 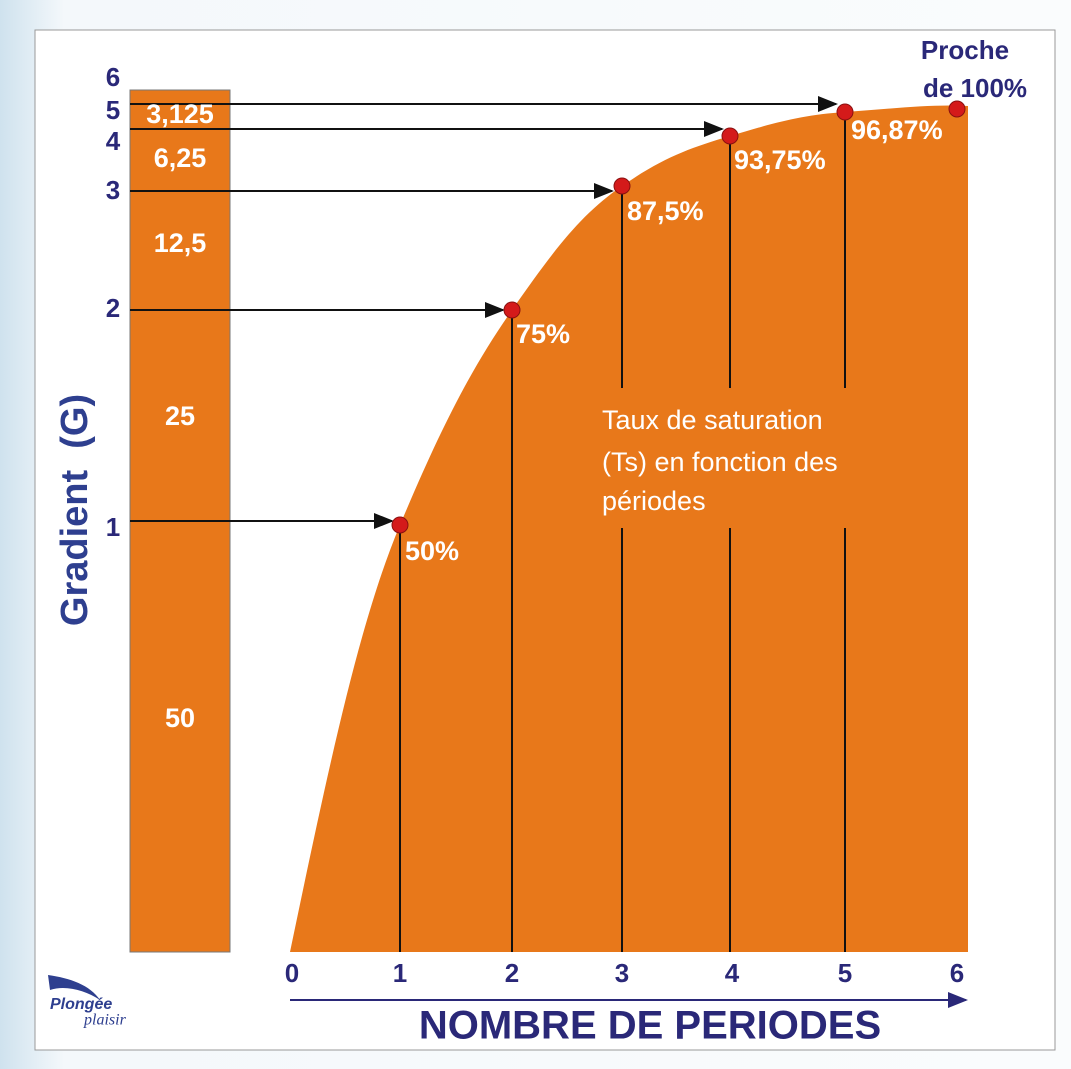 What do you see at coordinates (720, 462) in the screenshot?
I see `caption: (Ts) en fonction des` at bounding box center [720, 462].